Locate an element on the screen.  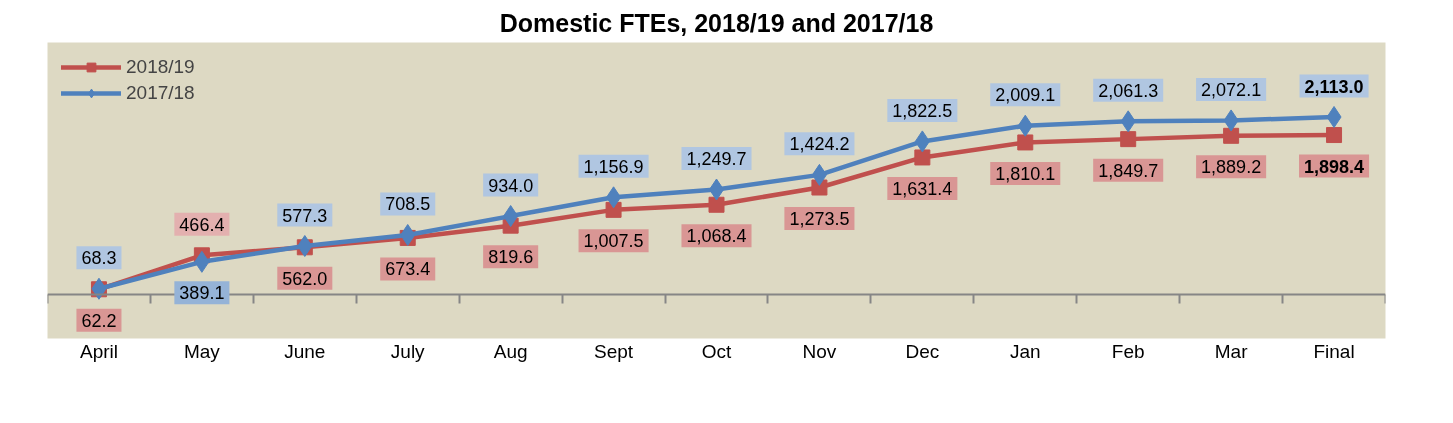
data-label: 2,061.3 is located at coordinates (1128, 90).